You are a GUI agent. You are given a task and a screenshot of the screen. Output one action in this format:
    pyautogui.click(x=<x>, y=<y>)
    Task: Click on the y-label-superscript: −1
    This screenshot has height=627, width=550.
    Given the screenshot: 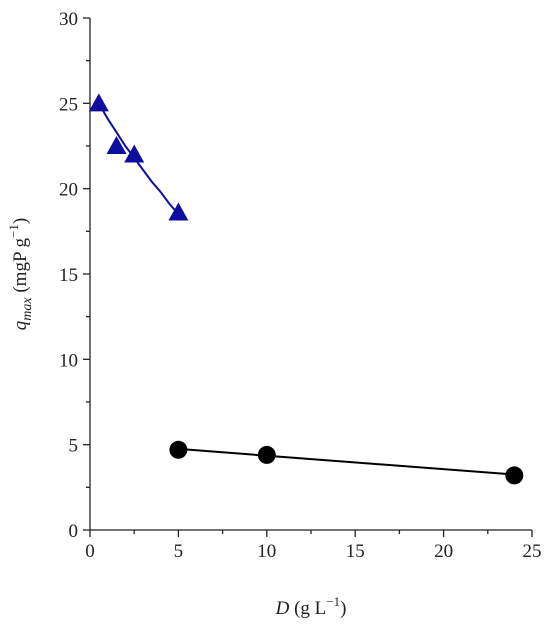 What is the action you would take?
    pyautogui.click(x=13, y=231)
    